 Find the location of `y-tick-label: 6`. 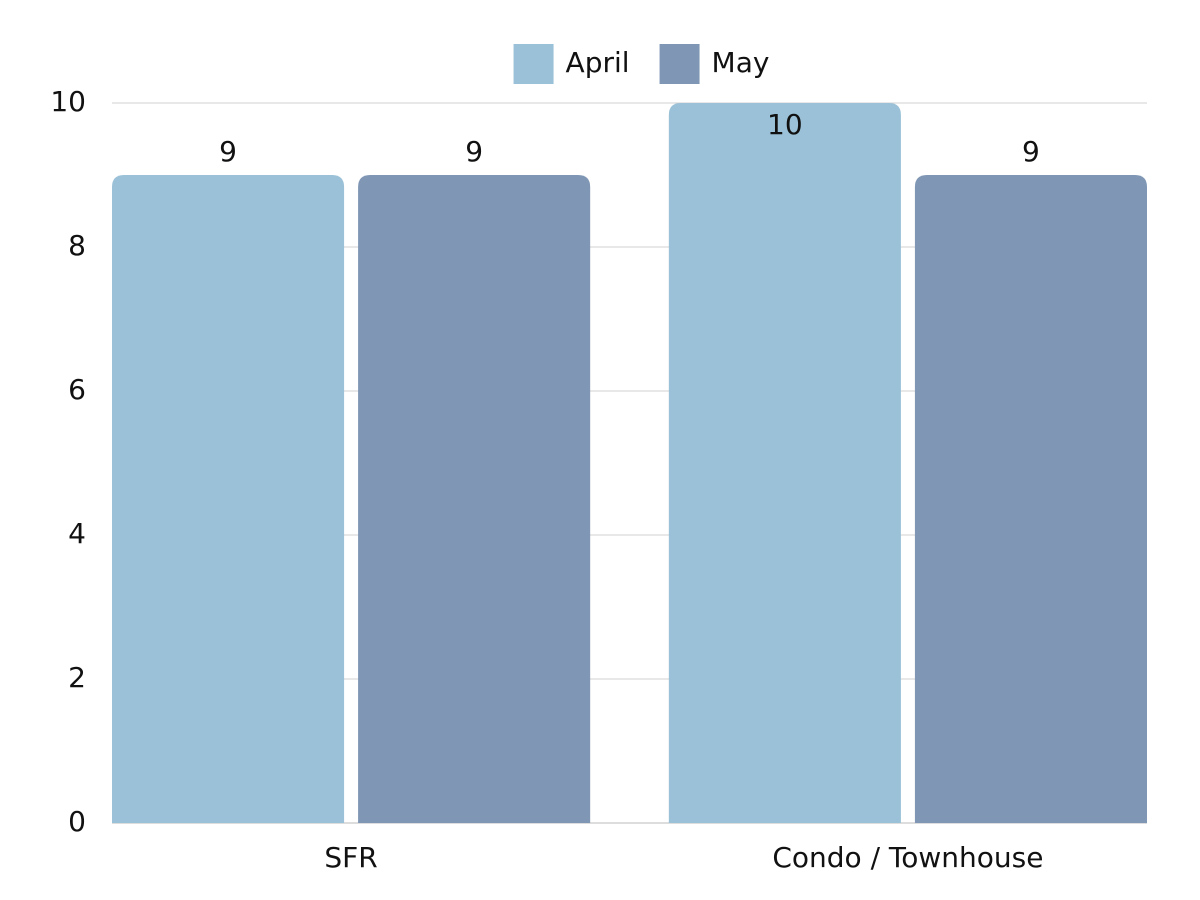

y-tick-label: 6 is located at coordinates (77, 389).